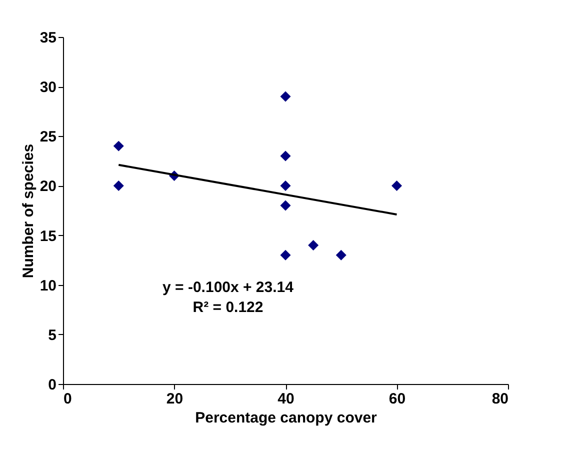 The width and height of the screenshot is (577, 467). Describe the element at coordinates (48, 38) in the screenshot. I see `y-tick-label: 35` at that location.